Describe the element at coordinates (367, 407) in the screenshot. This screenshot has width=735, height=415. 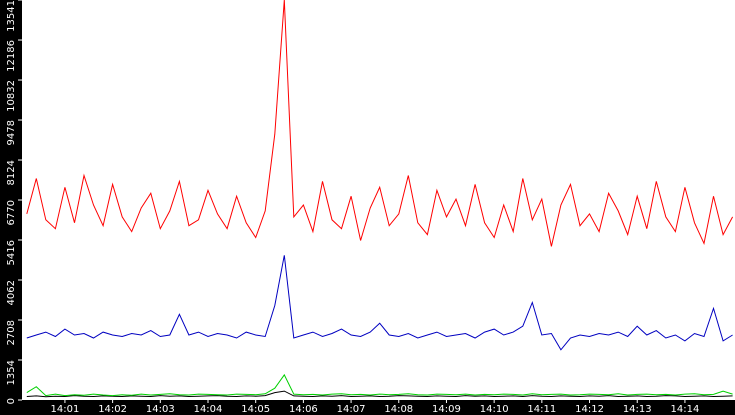
I see `x-axis-strip` at that location.